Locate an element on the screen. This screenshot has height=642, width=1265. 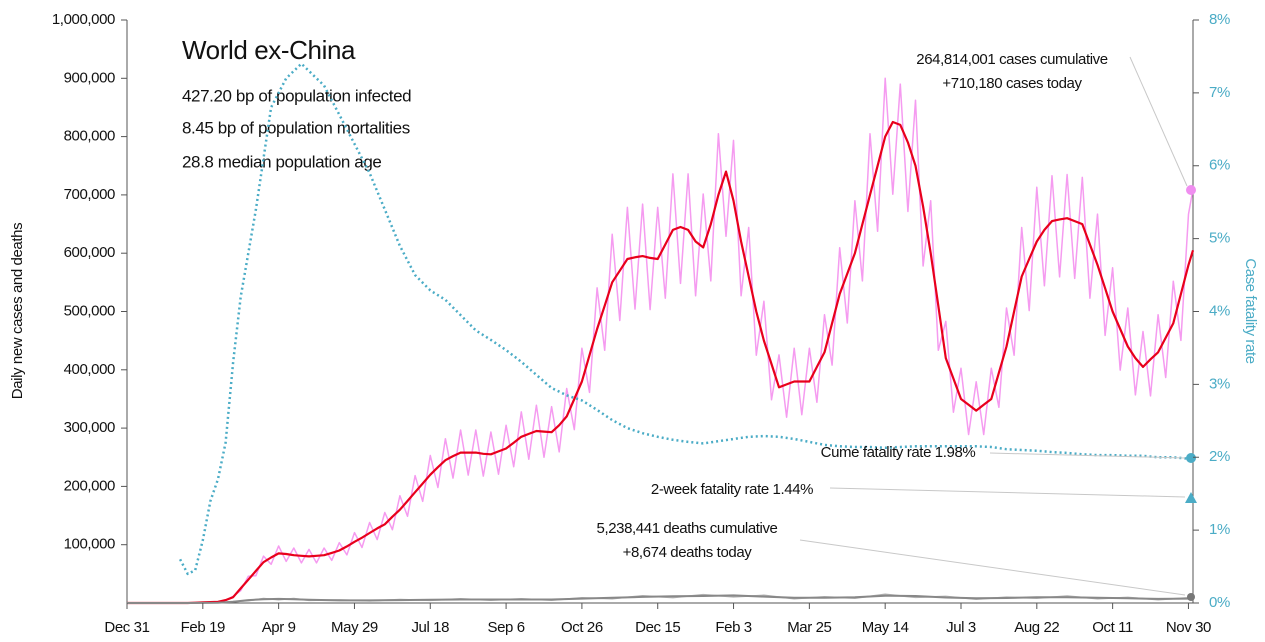
x-tick-label: Feb 3 is located at coordinates (733, 627).